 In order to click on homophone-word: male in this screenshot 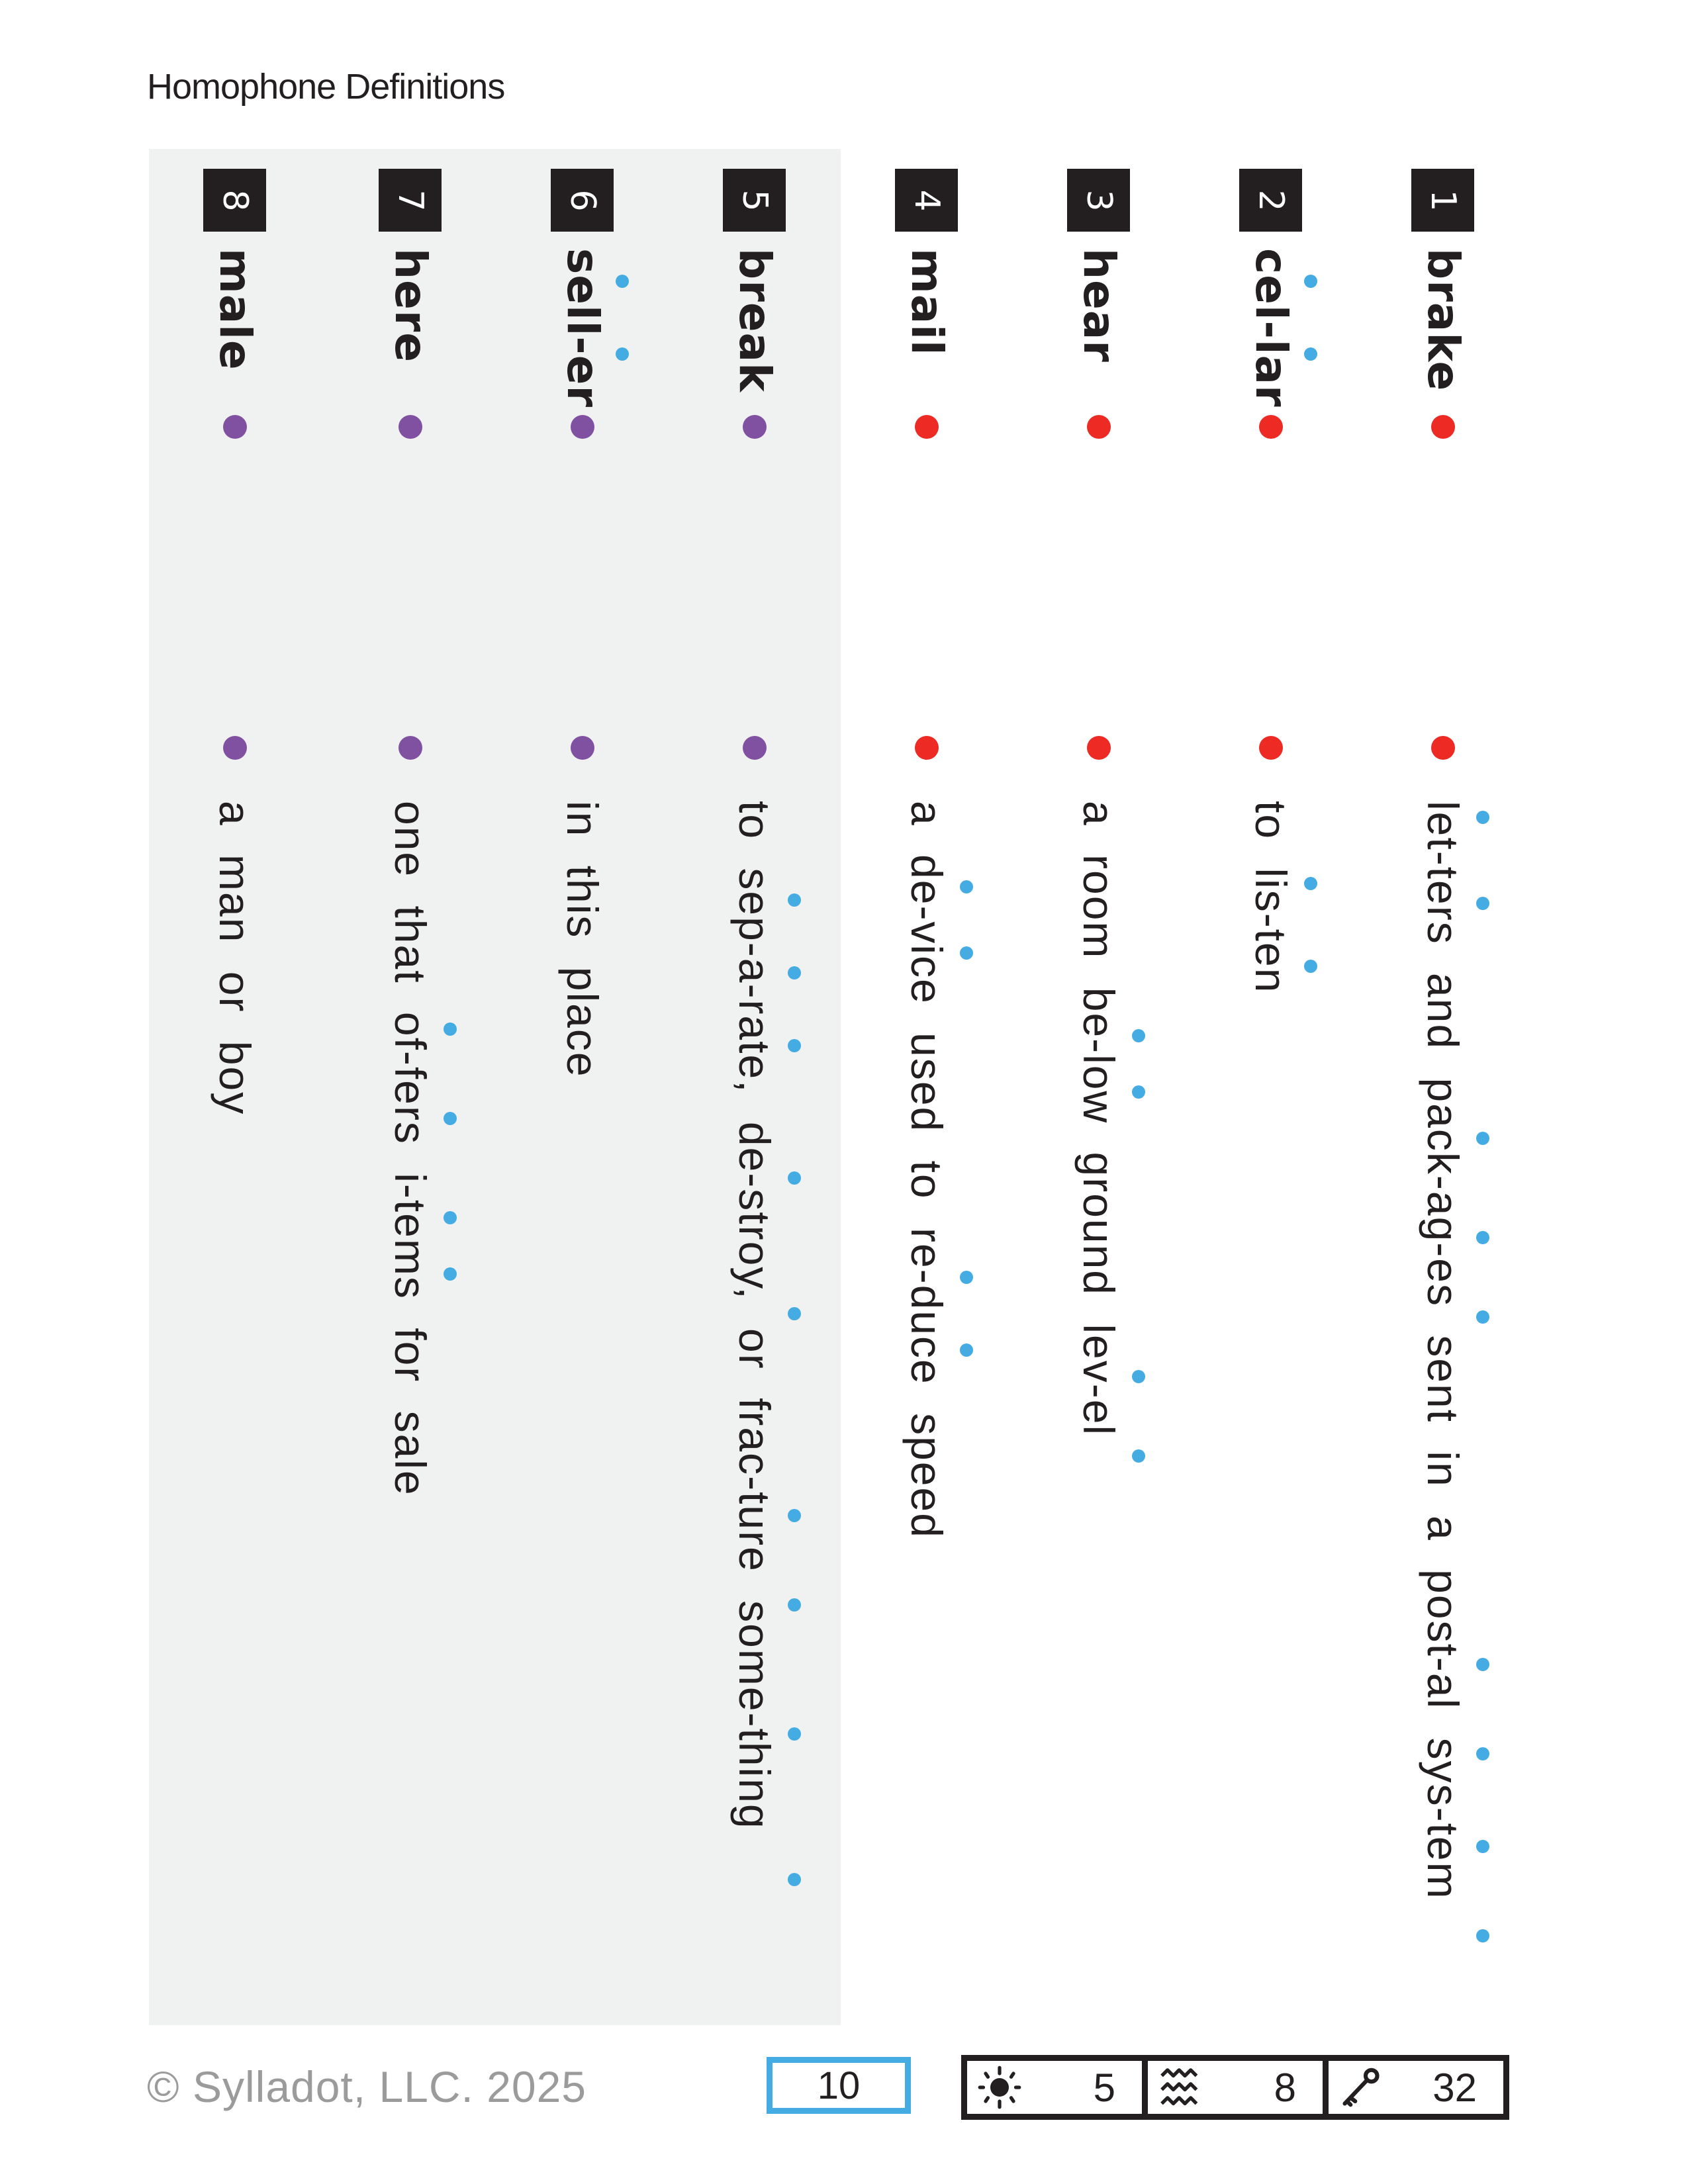, I will do `click(235, 309)`.